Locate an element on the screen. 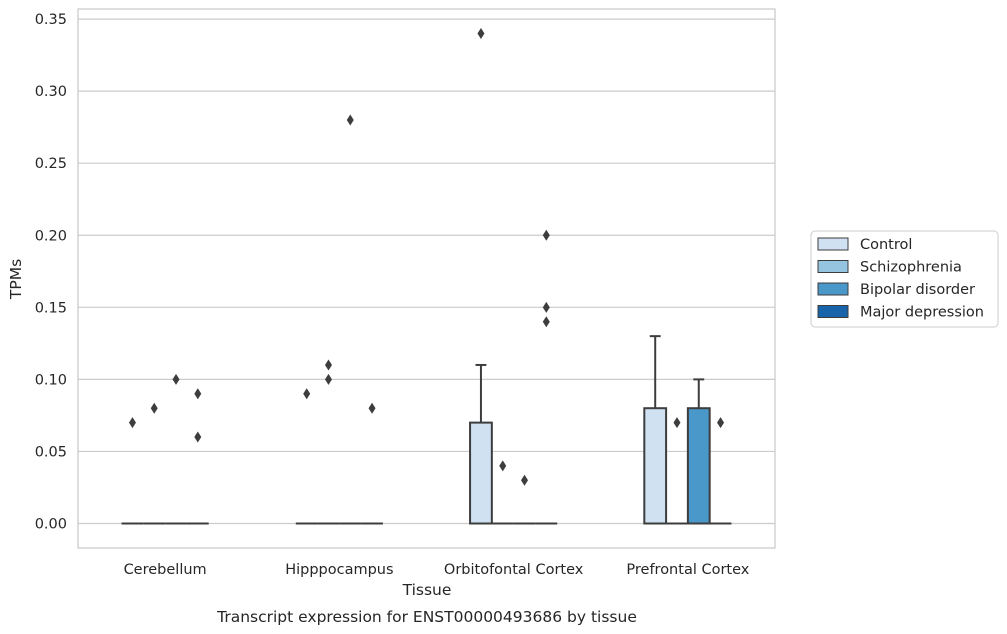 This screenshot has height=634, width=1007. legend-label: Schizophrenia is located at coordinates (911, 268).